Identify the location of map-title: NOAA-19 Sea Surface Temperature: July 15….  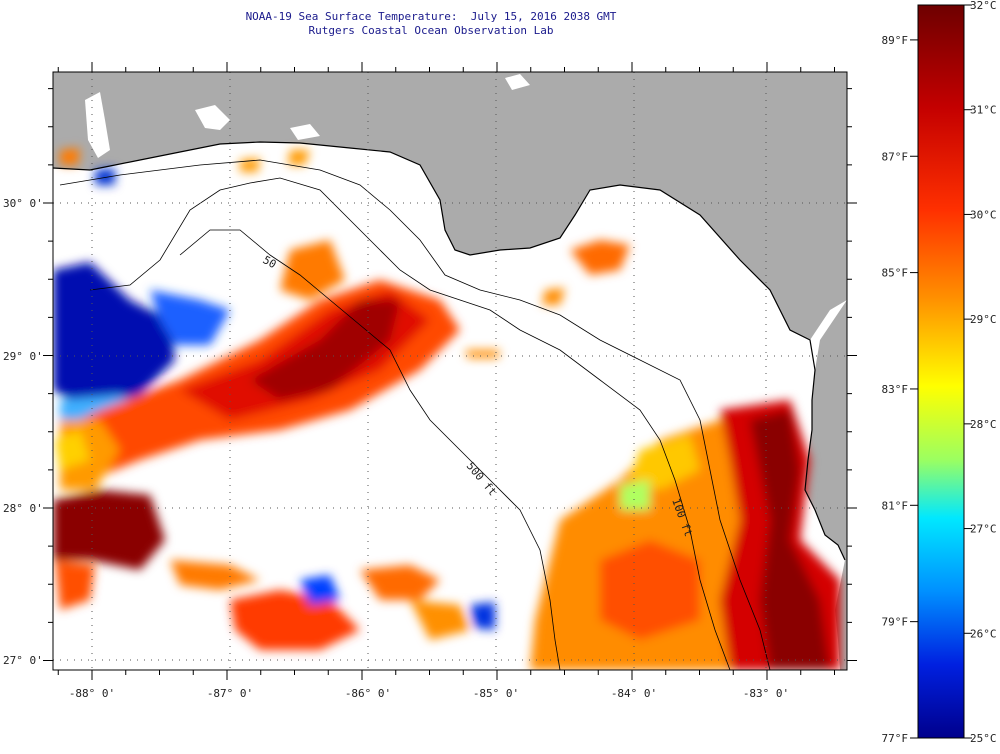
(431, 16).